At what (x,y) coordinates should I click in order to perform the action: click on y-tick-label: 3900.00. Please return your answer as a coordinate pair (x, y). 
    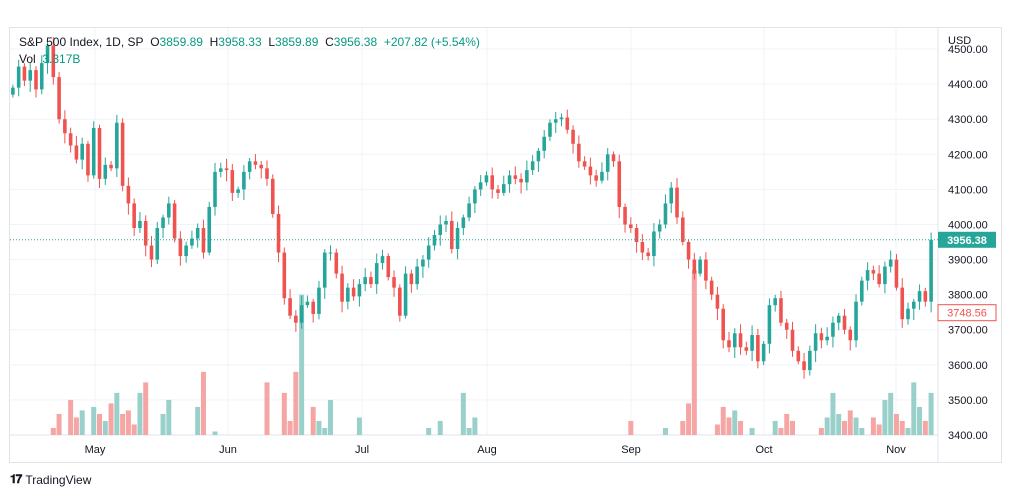
    Looking at the image, I should click on (968, 261).